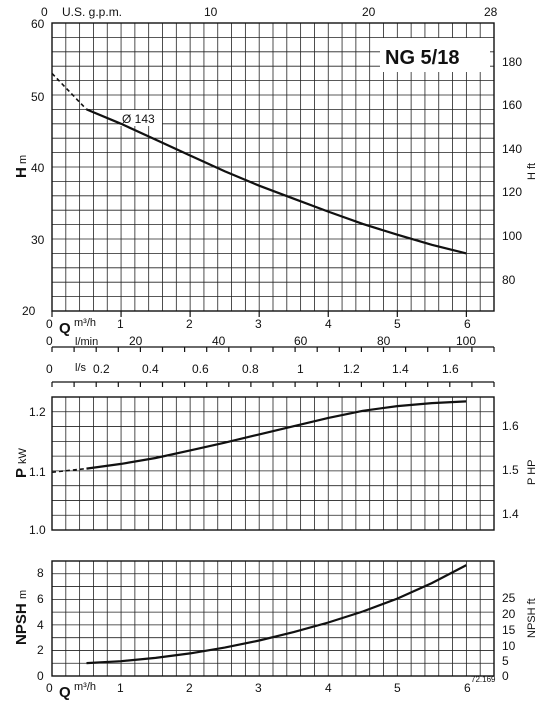 The height and width of the screenshot is (708, 547). I want to click on npsh-curve, so click(276, 614).